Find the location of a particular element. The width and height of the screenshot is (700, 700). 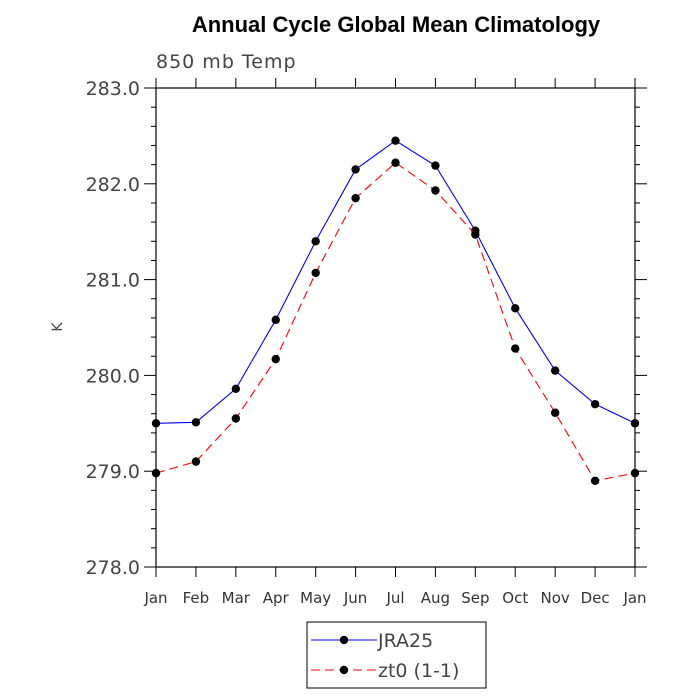

x-tick-label: Jul is located at coordinates (394, 598).